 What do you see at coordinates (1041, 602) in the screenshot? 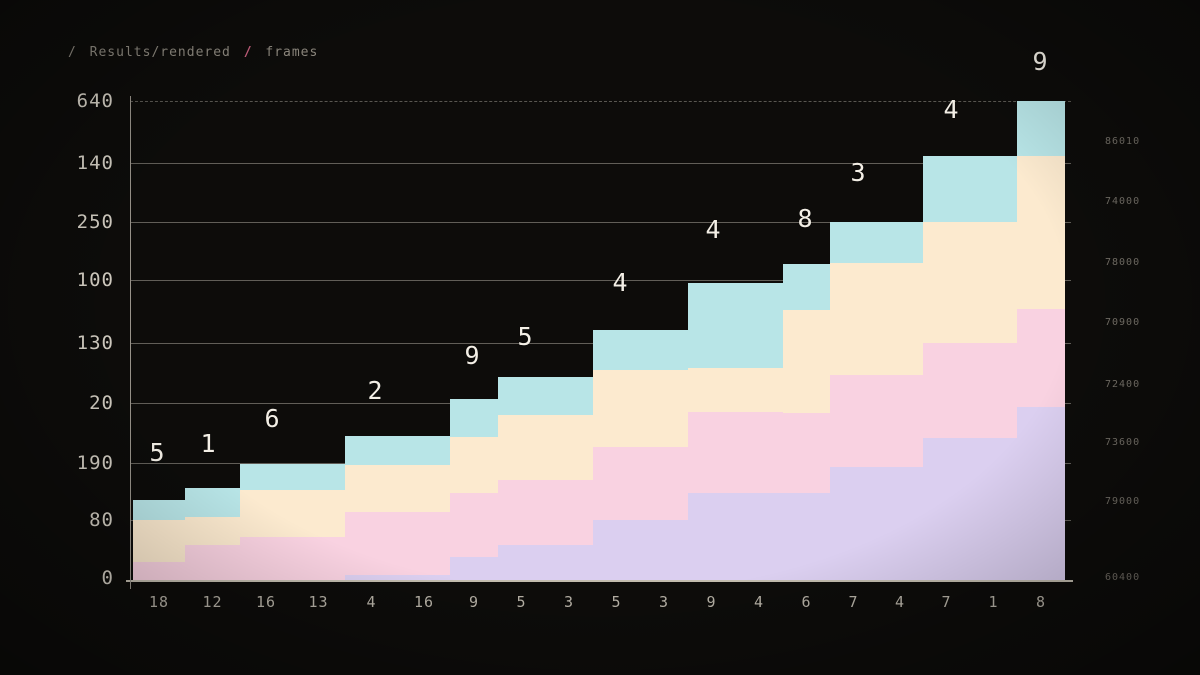
I see `x-axis-label: 8` at bounding box center [1041, 602].